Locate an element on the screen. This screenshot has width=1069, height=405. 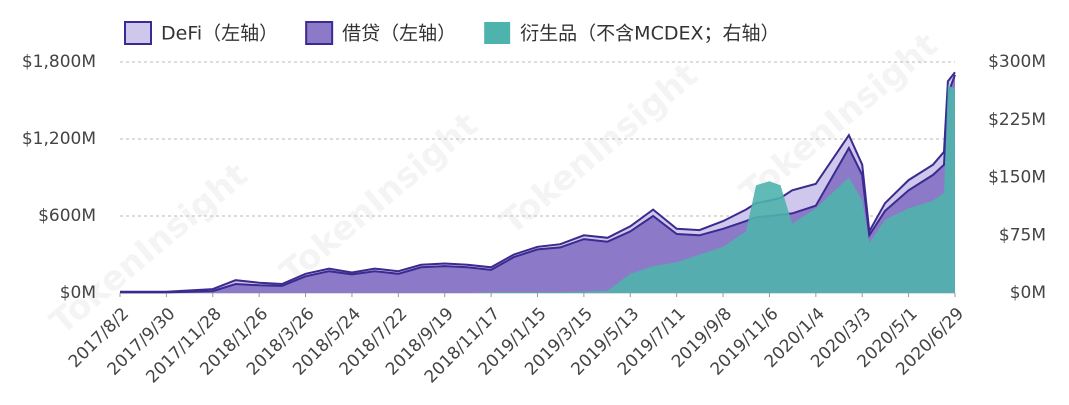
y-tick-label: $0M is located at coordinates (78, 293).